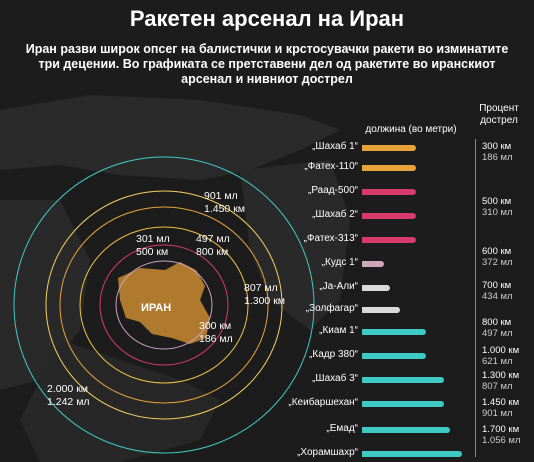  Describe the element at coordinates (338, 330) in the screenshot. I see `missile-name: „Киам 1“` at that location.